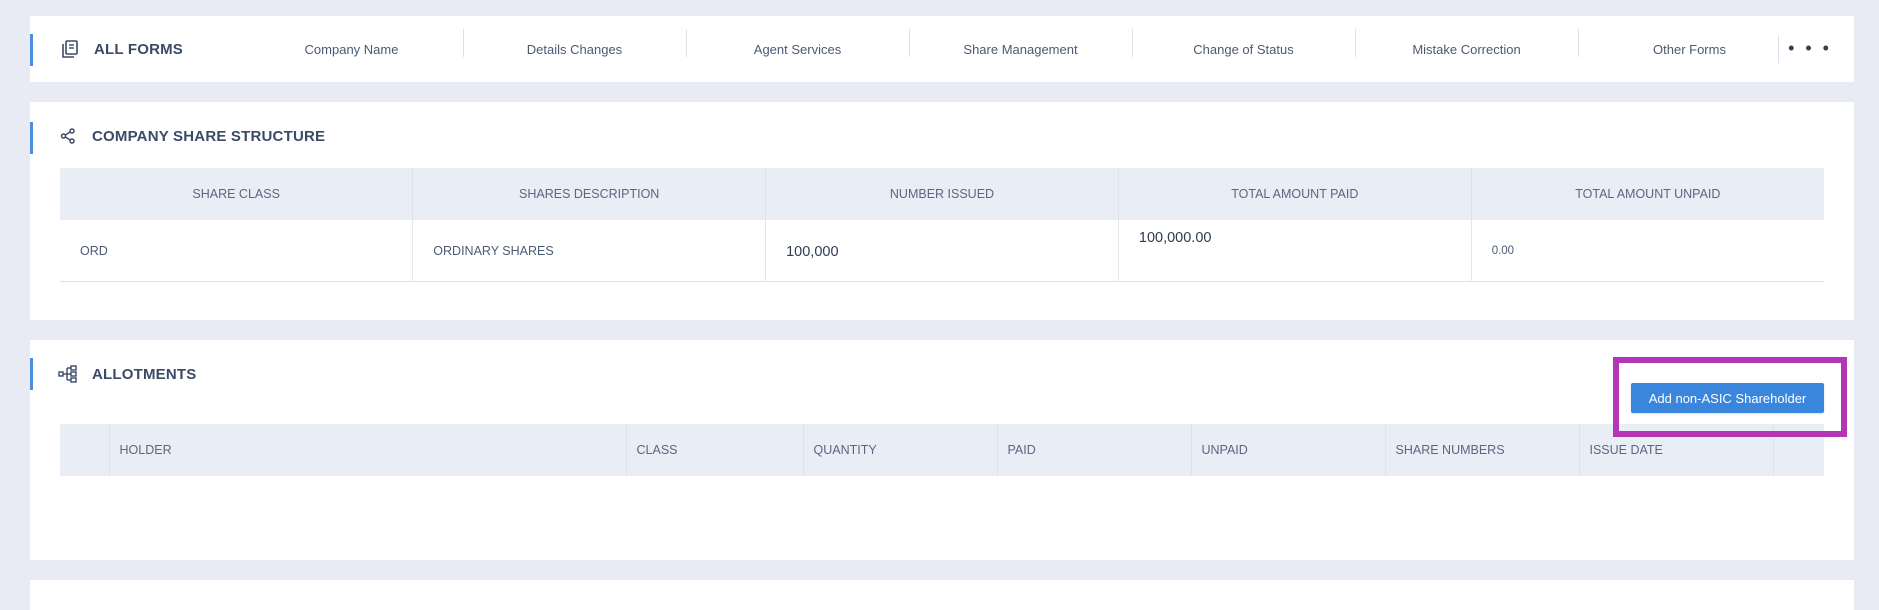 This screenshot has width=1879, height=610. What do you see at coordinates (574, 42) in the screenshot?
I see `form-link-details-changes: Details Changes` at bounding box center [574, 42].